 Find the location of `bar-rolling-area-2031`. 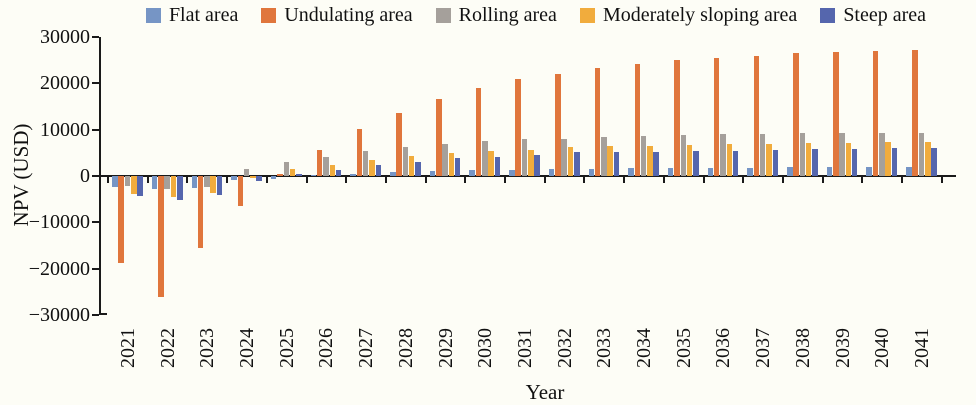

bar-rolling-area-2031 is located at coordinates (524, 157).